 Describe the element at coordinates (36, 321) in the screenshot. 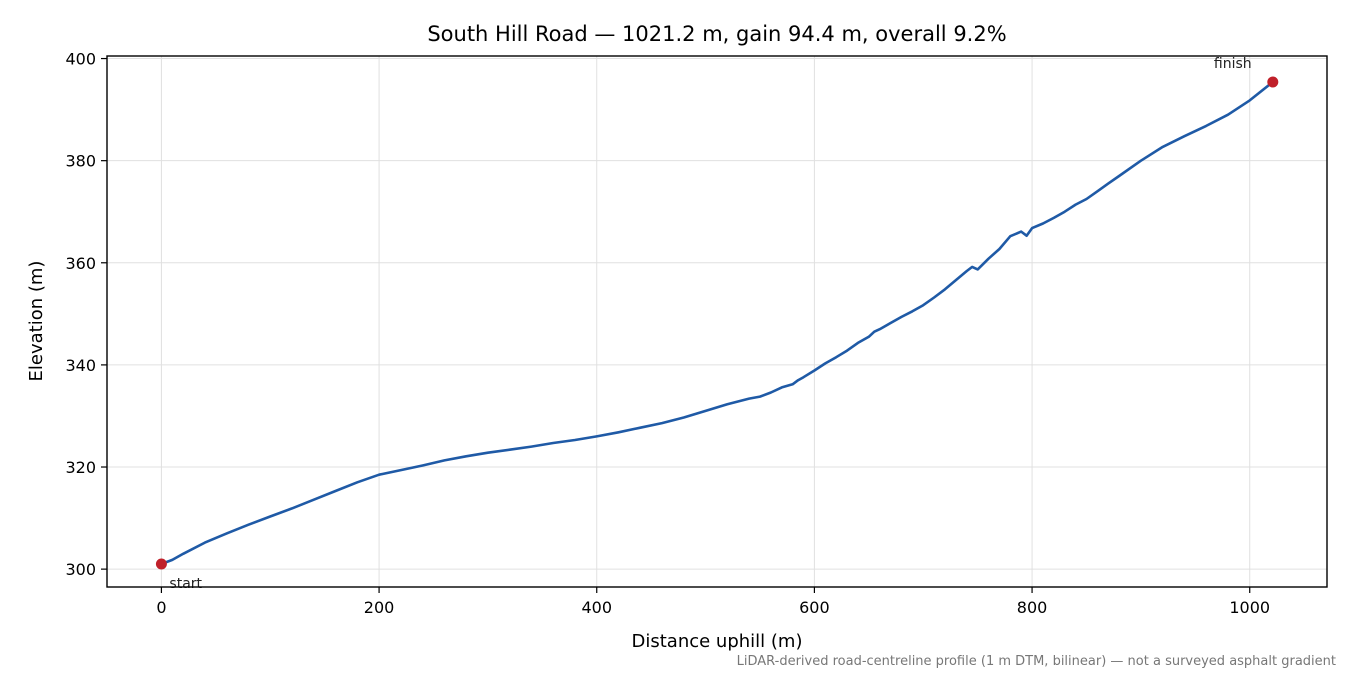

I see `y-axis-label: Elevation (m)` at that location.